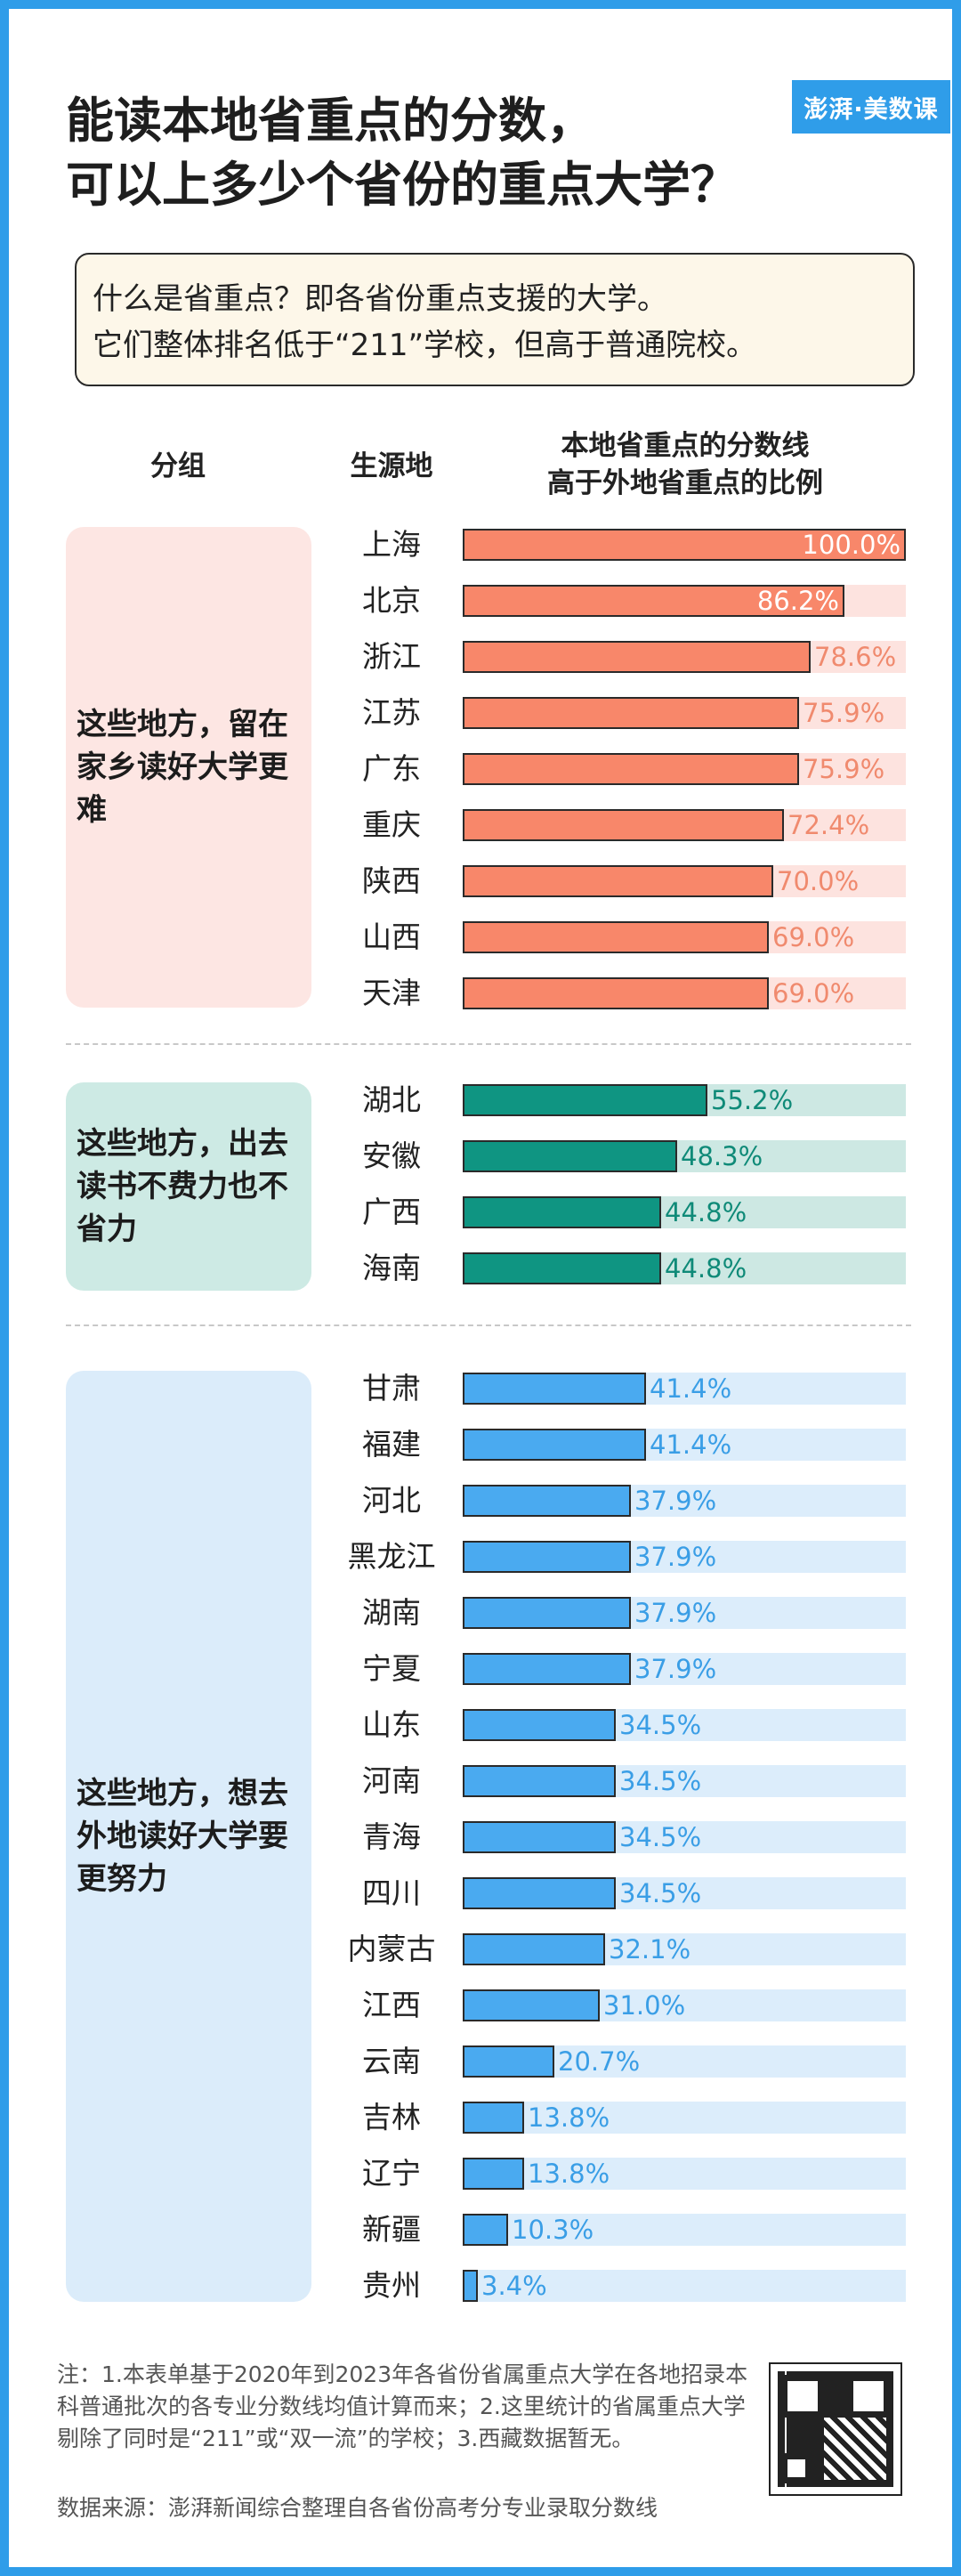 The width and height of the screenshot is (961, 2576). I want to click on bar-track: 75.9%, so click(684, 769).